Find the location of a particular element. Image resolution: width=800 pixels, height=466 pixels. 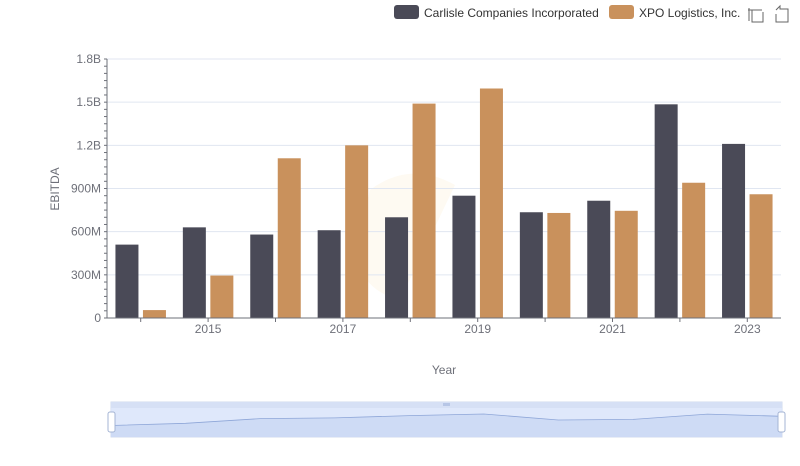

x-tick-label: 2015 is located at coordinates (208, 329).